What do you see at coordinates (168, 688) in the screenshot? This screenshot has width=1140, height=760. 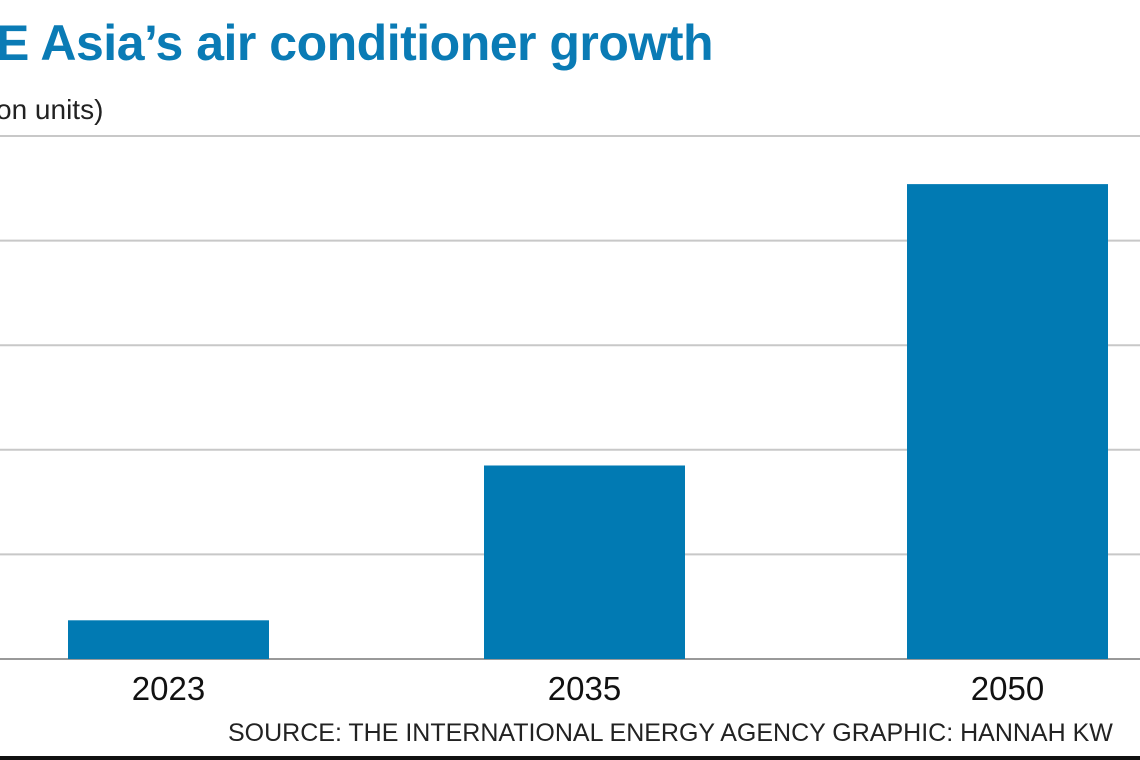 I see `x-tick-label: 2023` at bounding box center [168, 688].